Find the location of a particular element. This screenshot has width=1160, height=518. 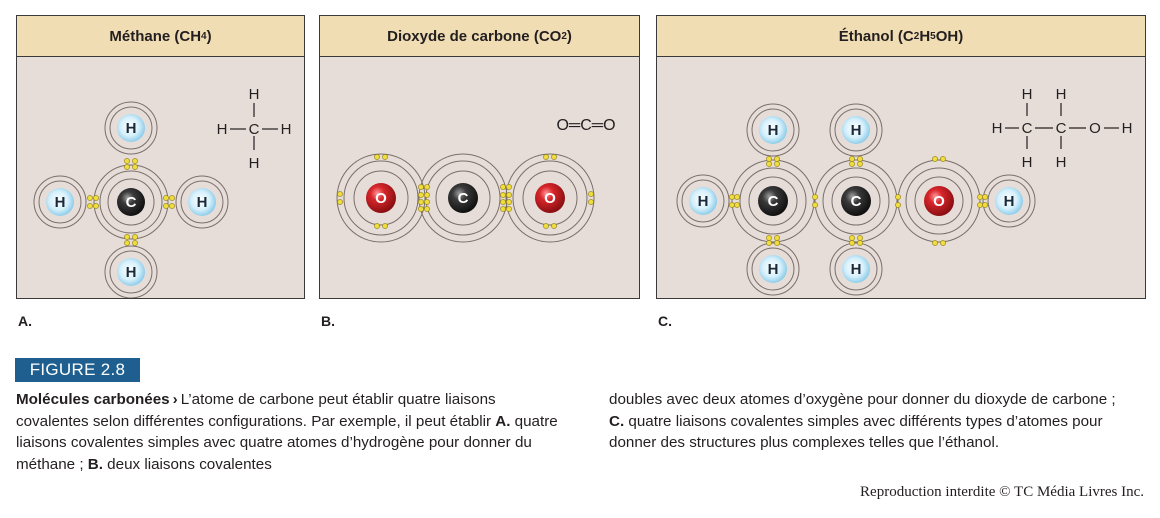

panel-letter-c: C. is located at coordinates (665, 321).